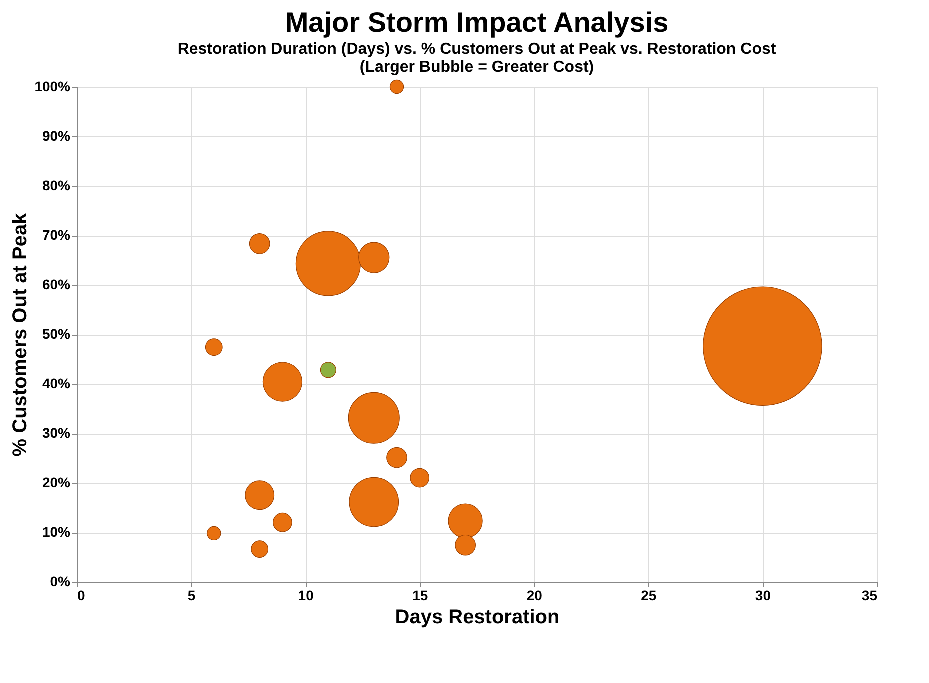 The image size is (929, 683). I want to click on y-tick-label: 0%, so click(61, 582).